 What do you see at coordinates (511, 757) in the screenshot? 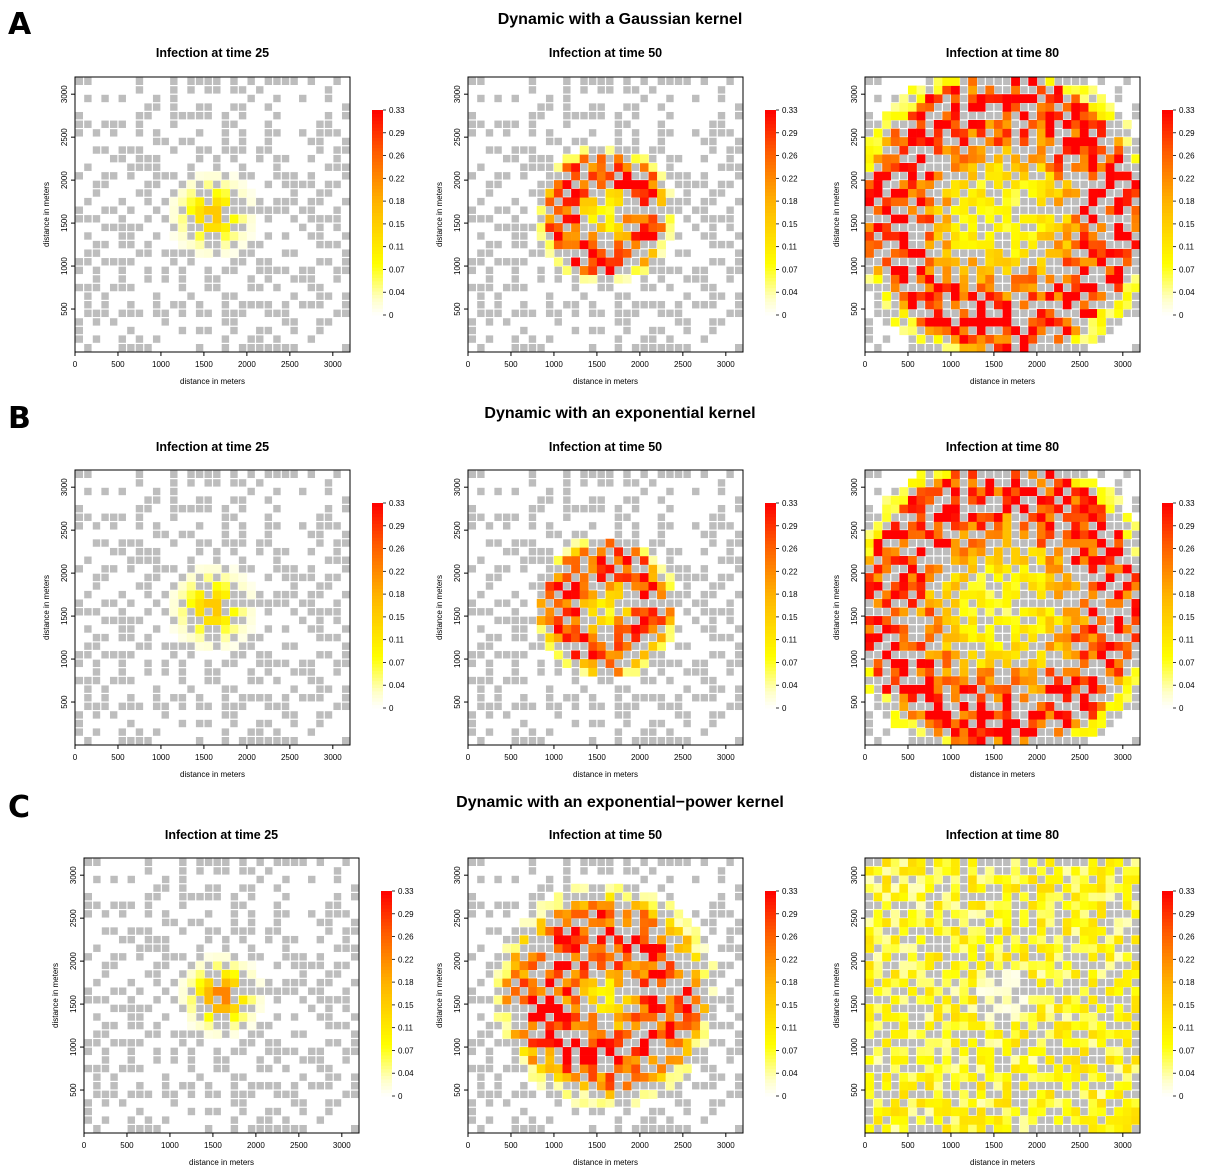
I see `x-tick-label: 500` at bounding box center [511, 757].